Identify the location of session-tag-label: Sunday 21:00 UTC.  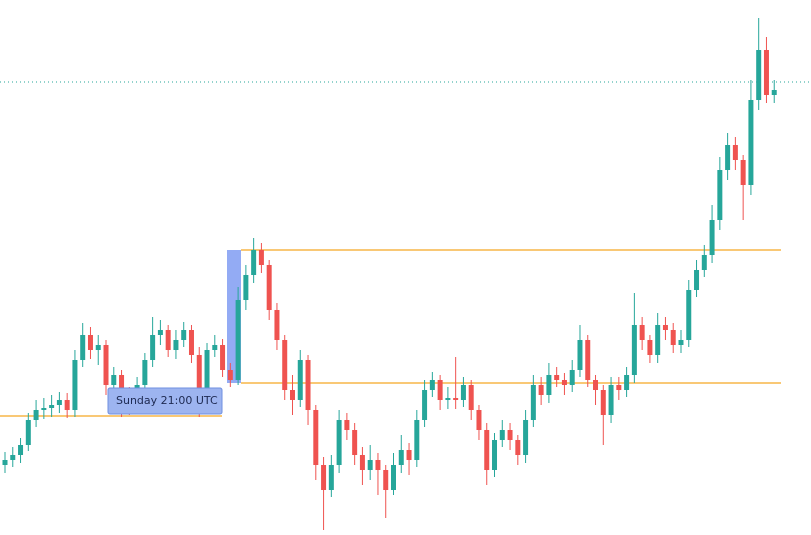
(167, 400).